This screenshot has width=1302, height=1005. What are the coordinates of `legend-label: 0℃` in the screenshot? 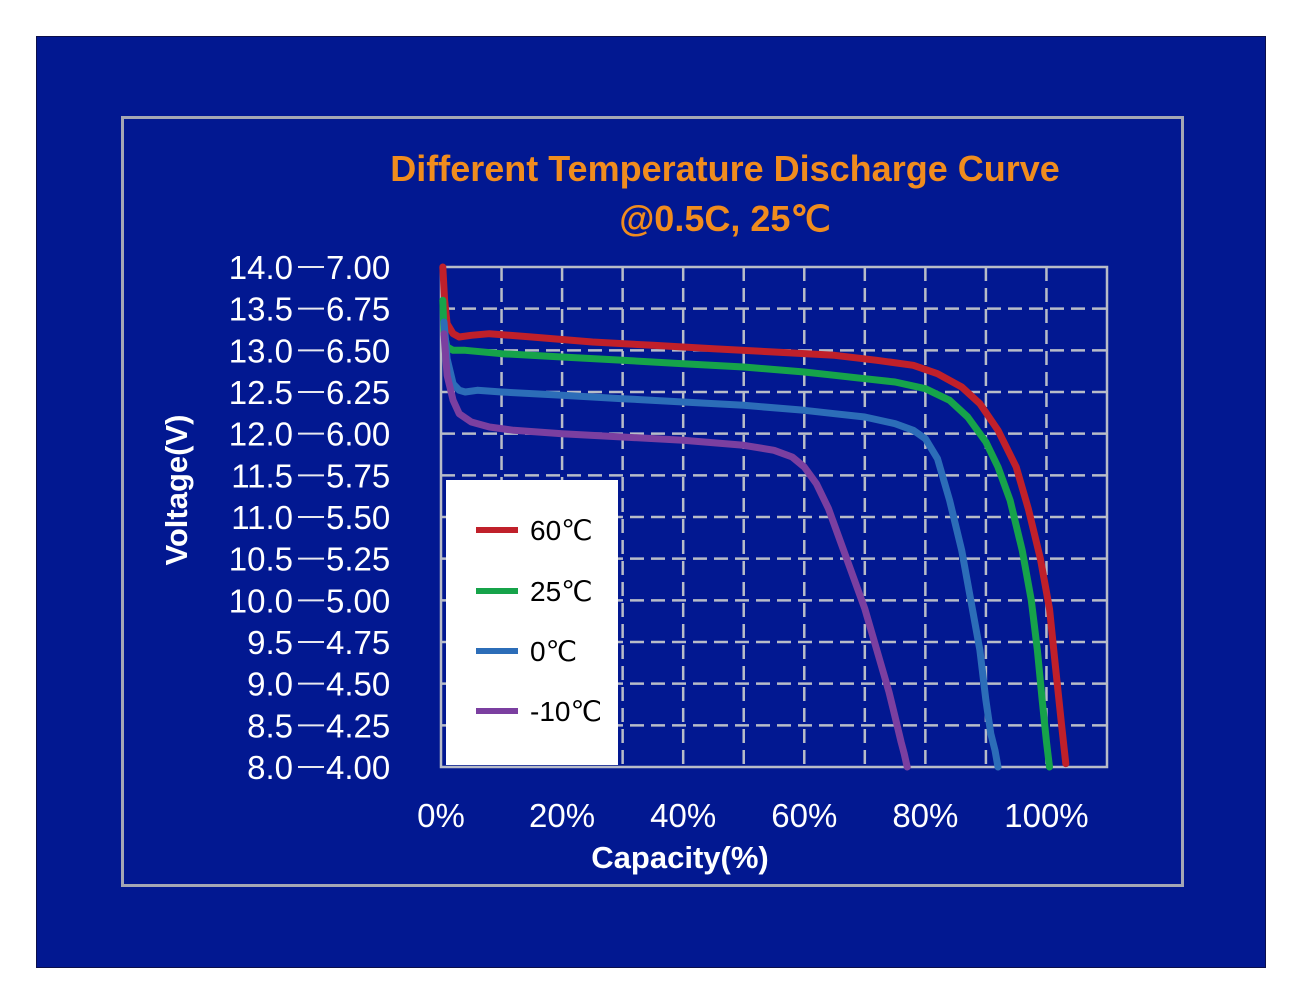 It's located at (554, 651).